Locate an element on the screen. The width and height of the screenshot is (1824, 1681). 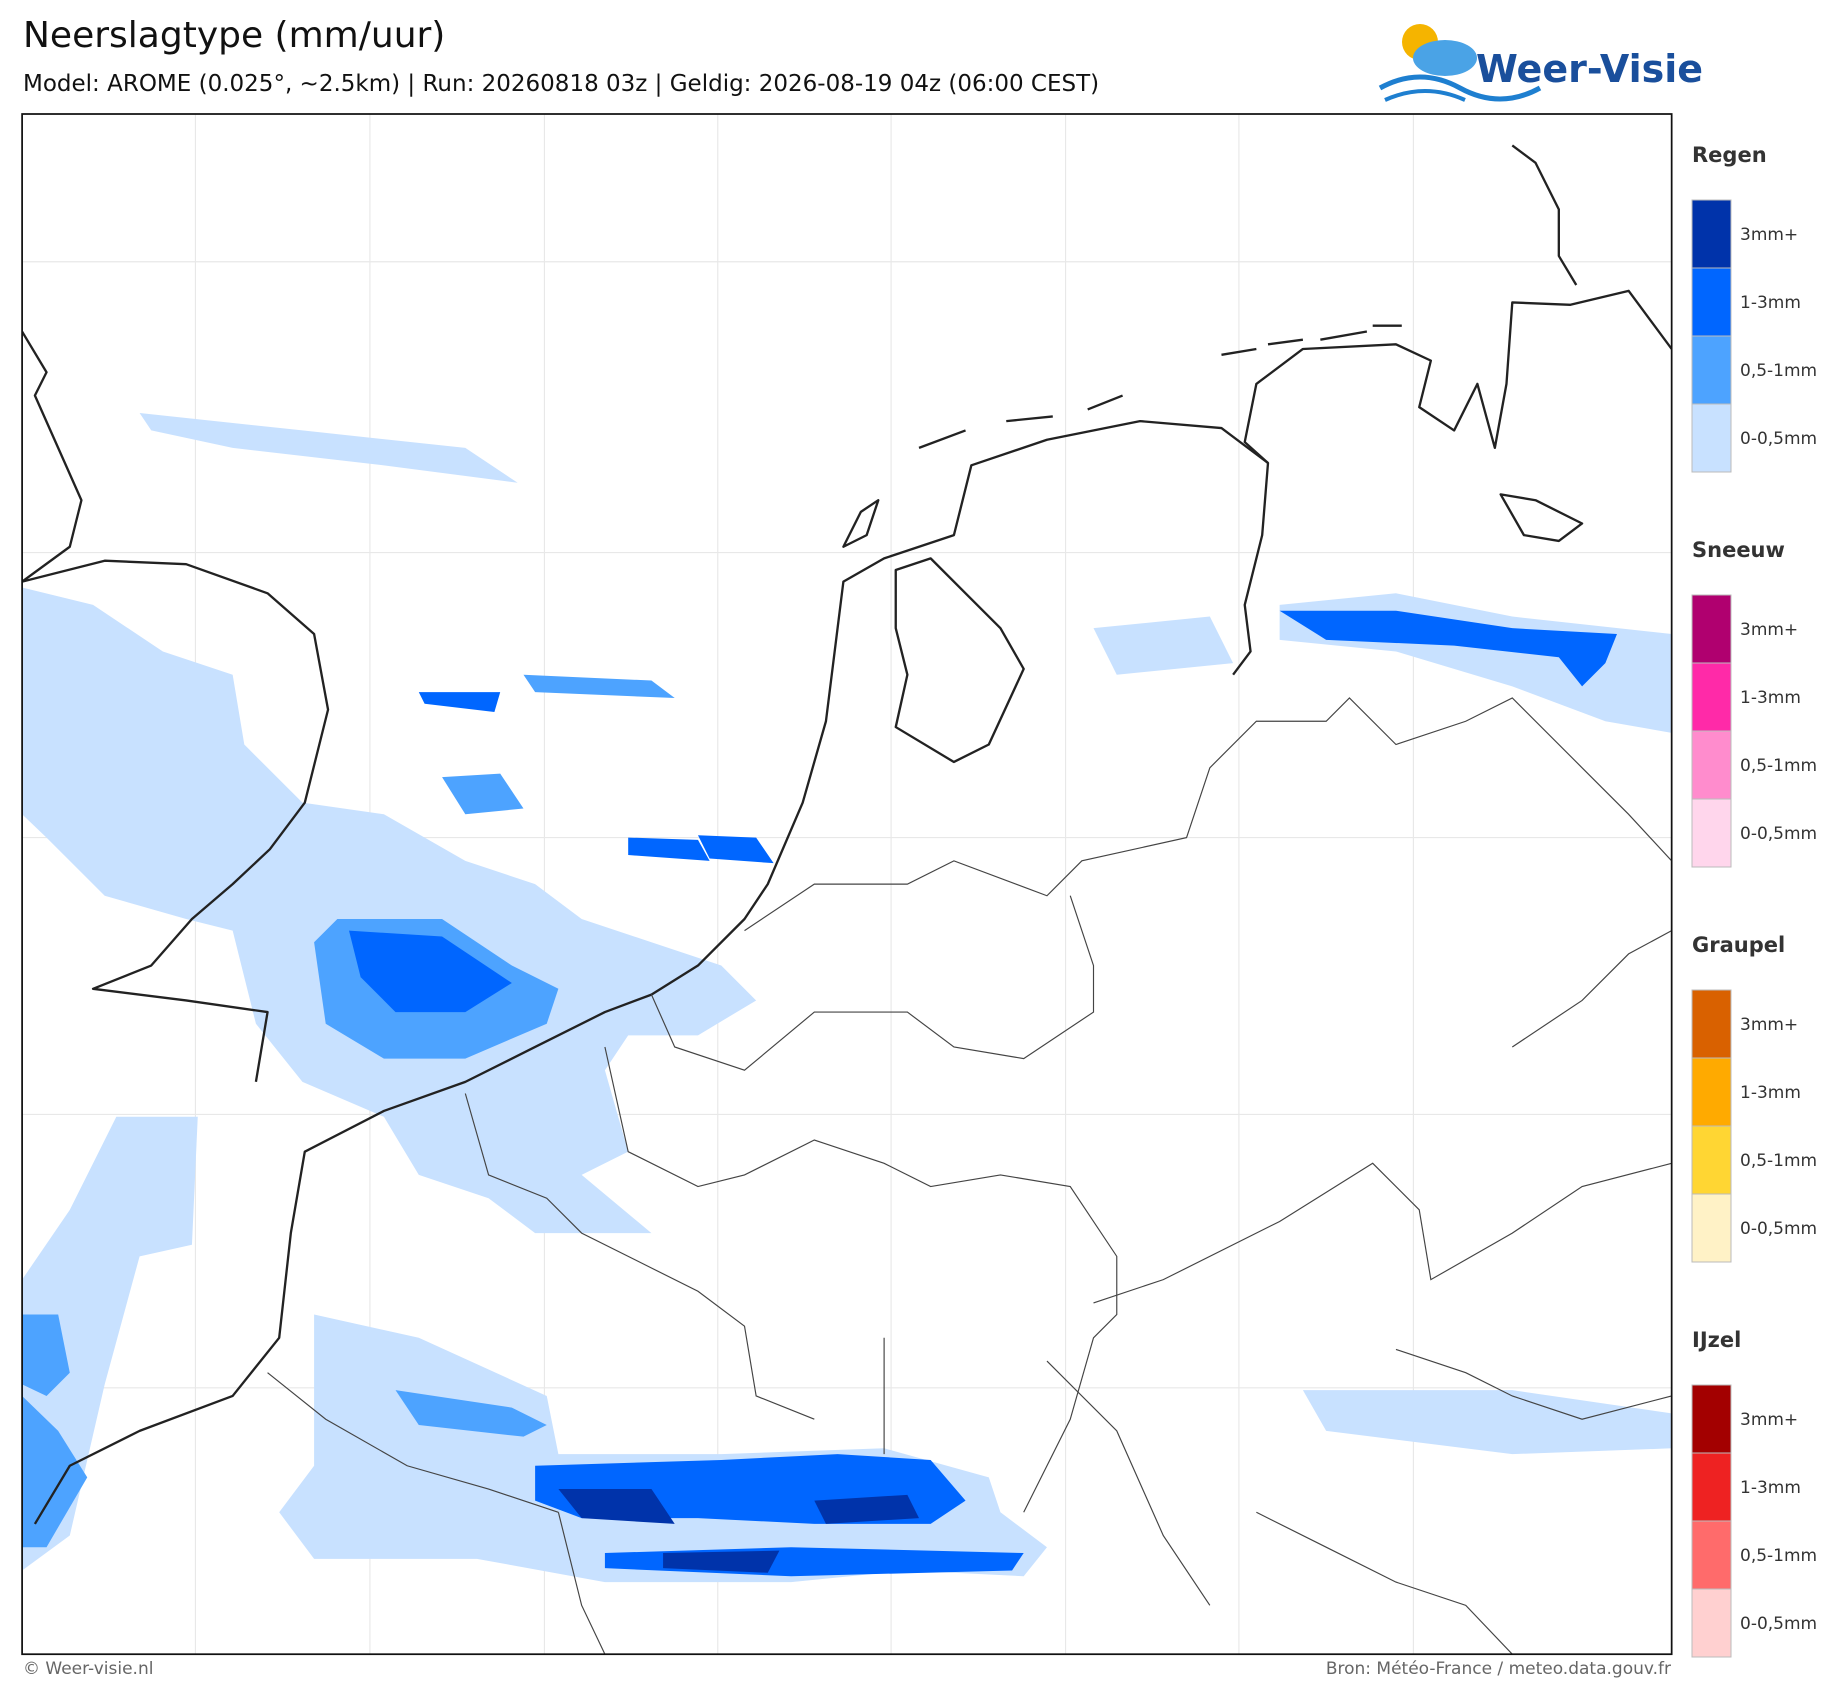
legend-title: IJzel is located at coordinates (1716, 1340).